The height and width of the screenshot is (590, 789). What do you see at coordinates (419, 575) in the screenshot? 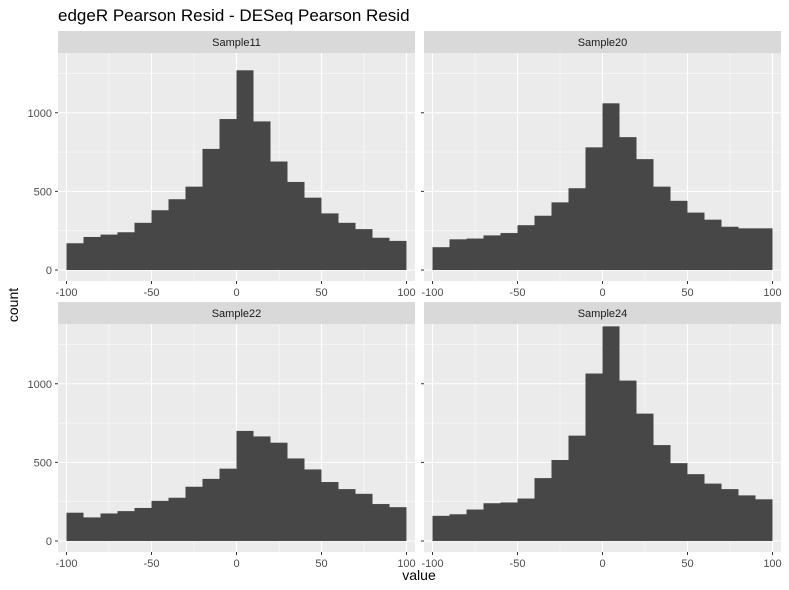
I see `x-axis-title: value` at bounding box center [419, 575].